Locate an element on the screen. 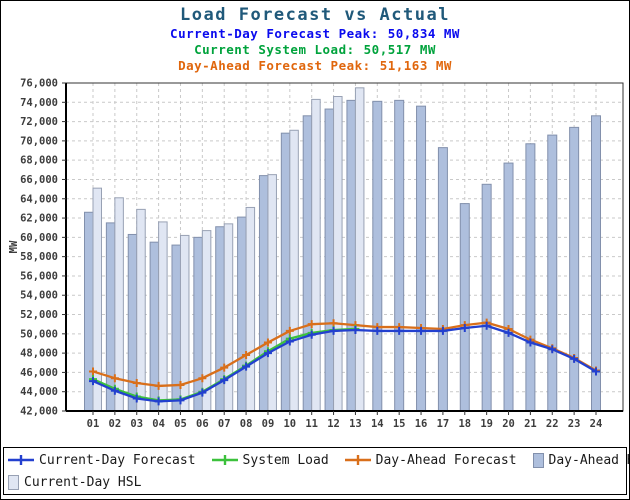 The image size is (630, 500). current-day-forecast-peak-value: 50,834 MW is located at coordinates (423, 33).